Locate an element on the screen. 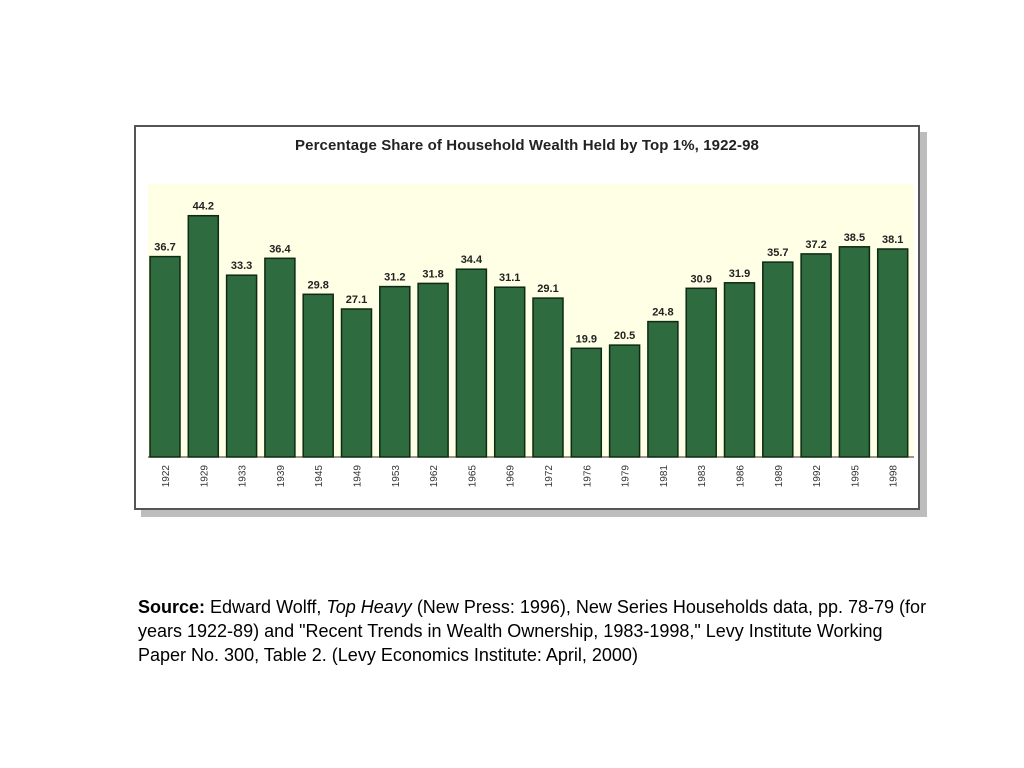 The image size is (1024, 768). tick-label-1945: 1945 is located at coordinates (319, 476).